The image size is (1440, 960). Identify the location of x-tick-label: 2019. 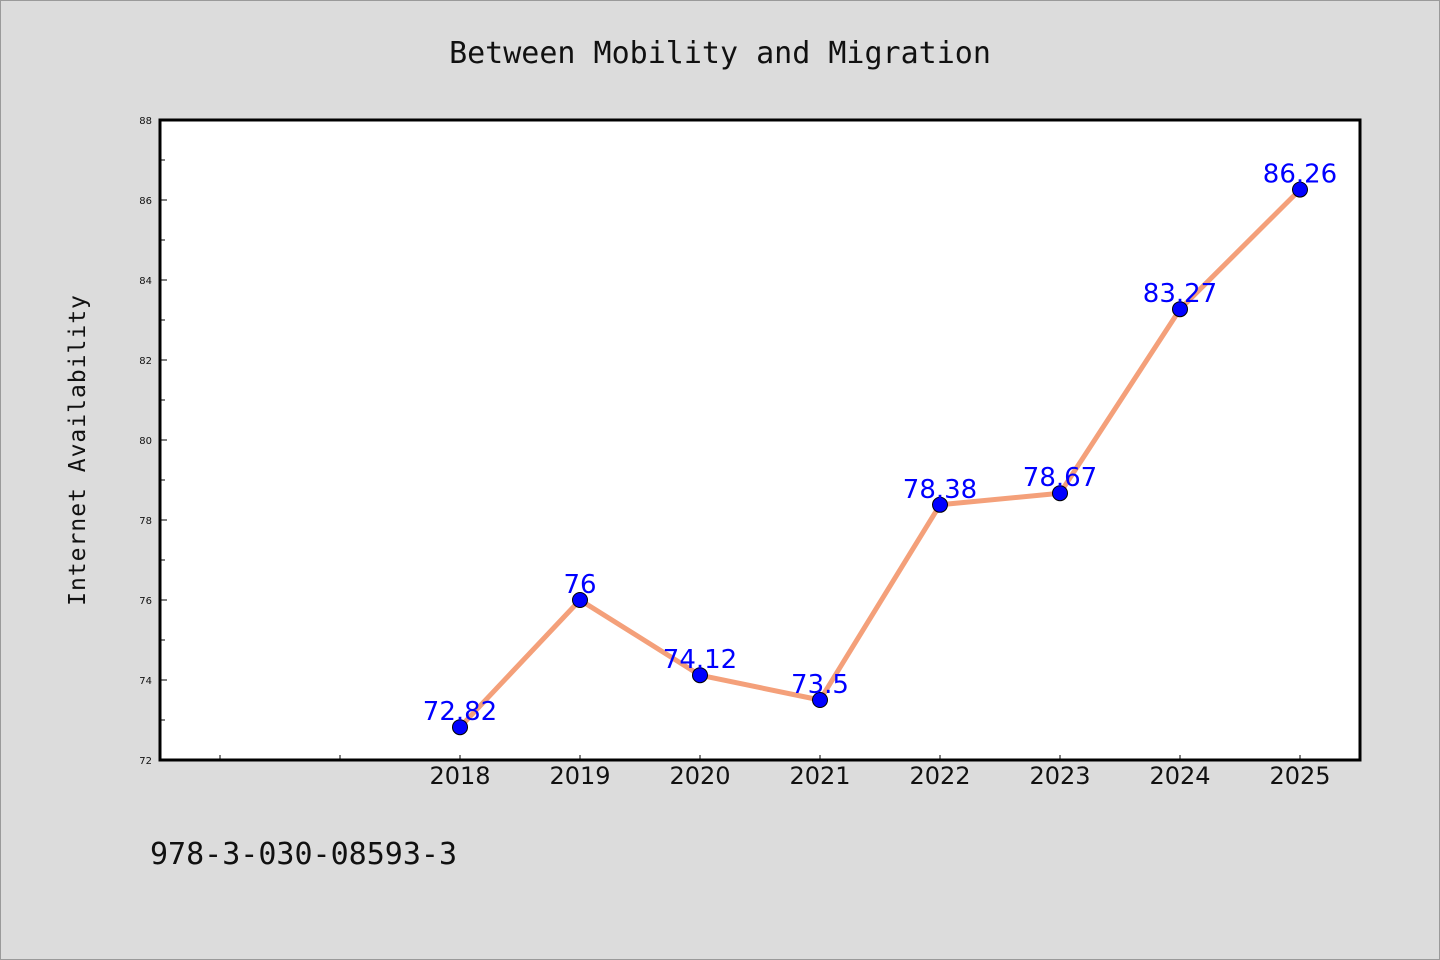
(579, 776).